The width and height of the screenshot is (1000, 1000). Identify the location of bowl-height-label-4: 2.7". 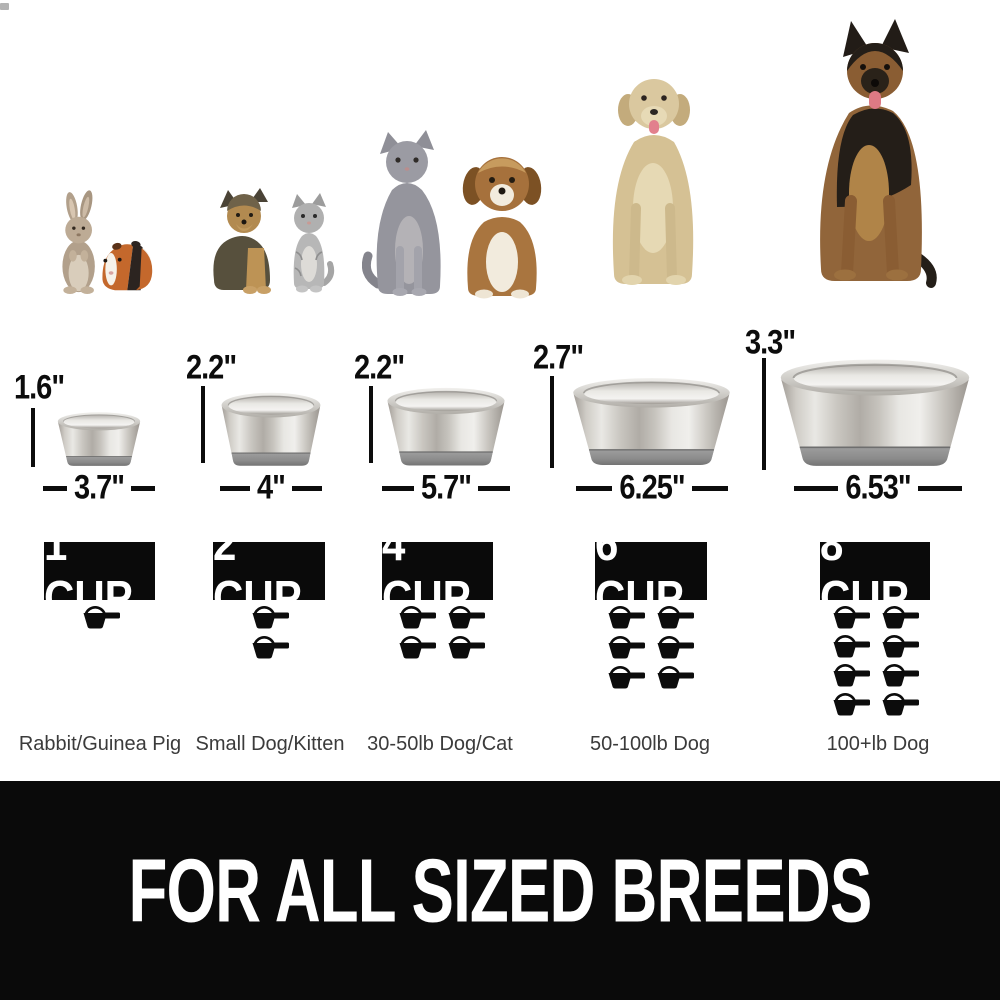
(558, 358).